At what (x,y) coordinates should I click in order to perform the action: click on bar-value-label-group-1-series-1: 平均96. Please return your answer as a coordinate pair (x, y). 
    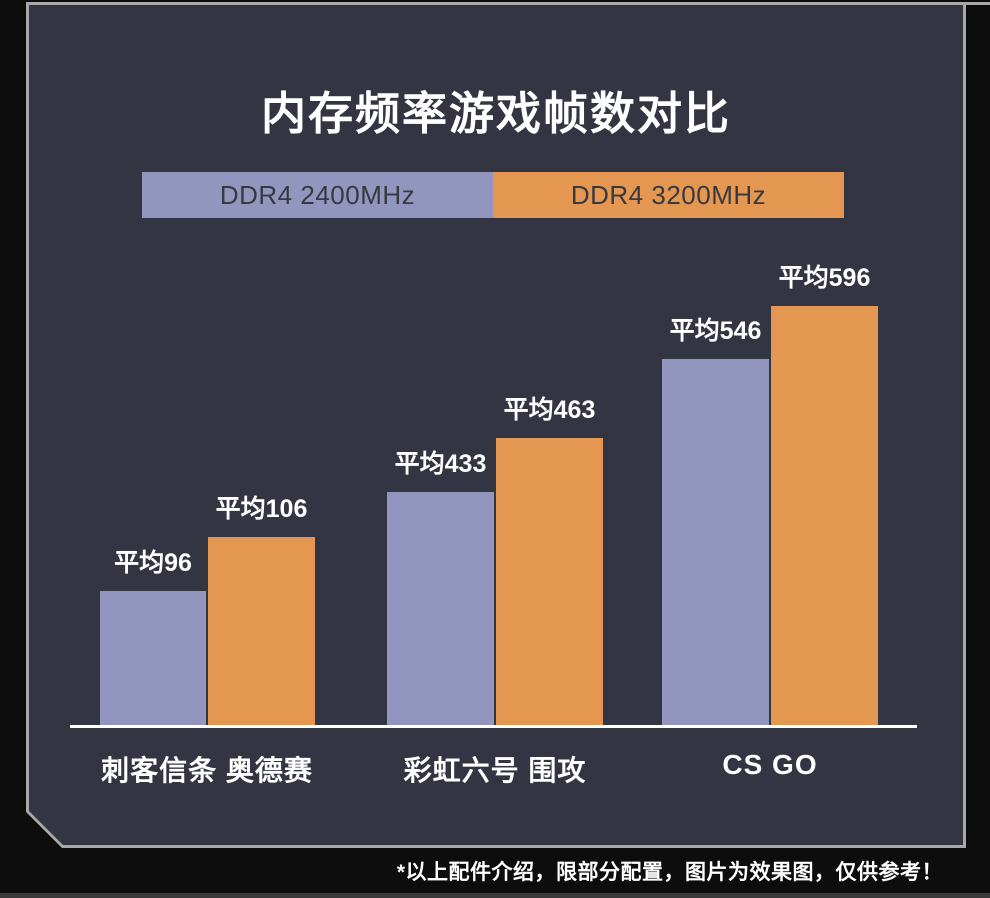
    Looking at the image, I should click on (153, 563).